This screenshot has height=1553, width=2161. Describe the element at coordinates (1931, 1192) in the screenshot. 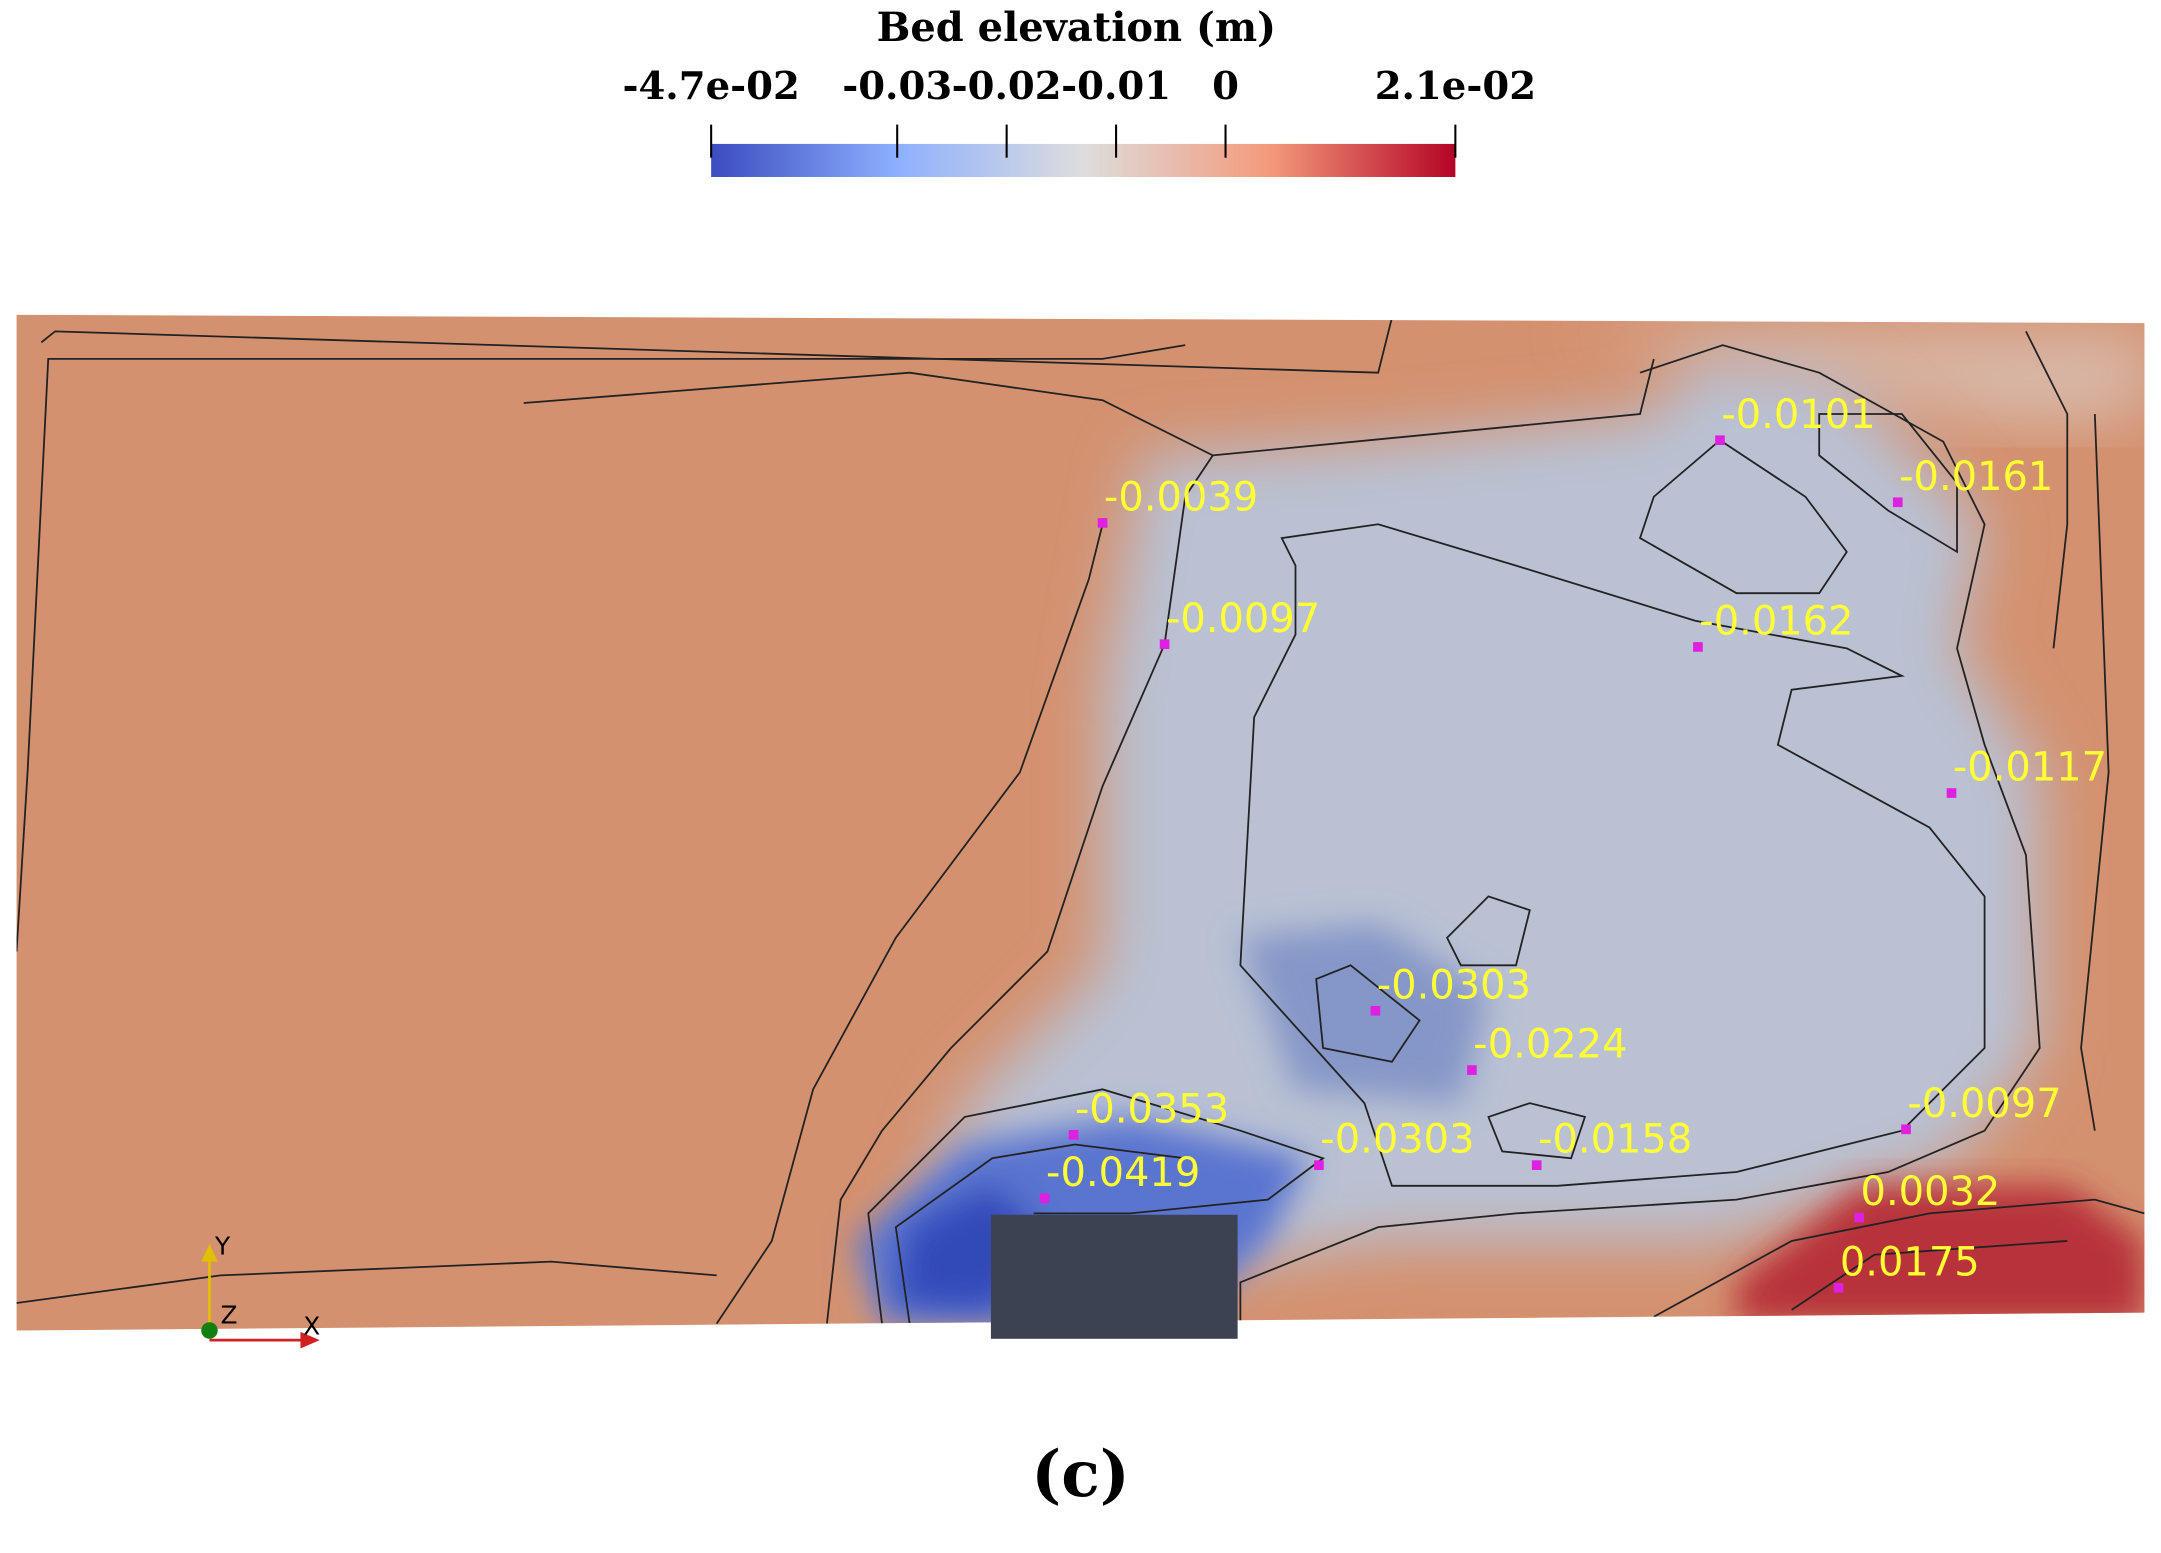

I see `probe-label: 0.0032` at that location.